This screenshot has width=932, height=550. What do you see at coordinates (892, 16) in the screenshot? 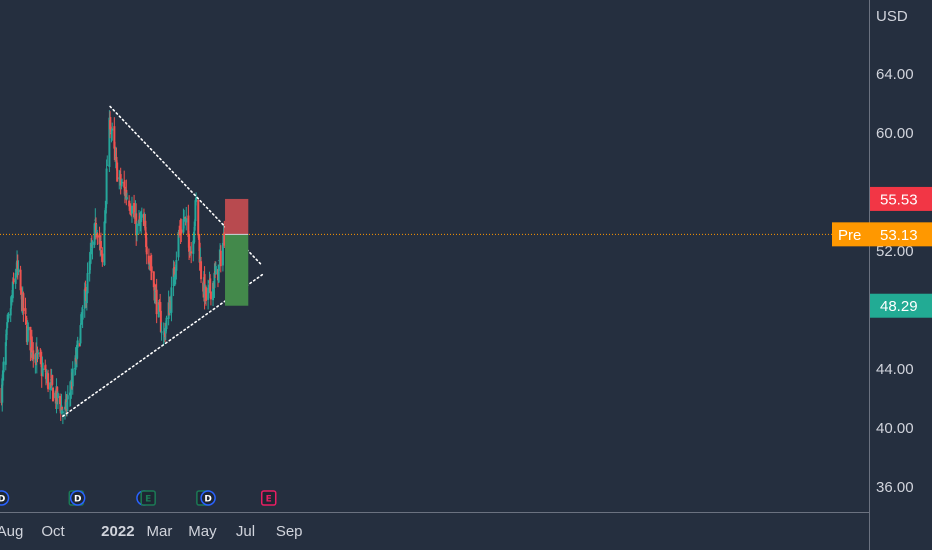
I see `currency-label: USD` at bounding box center [892, 16].